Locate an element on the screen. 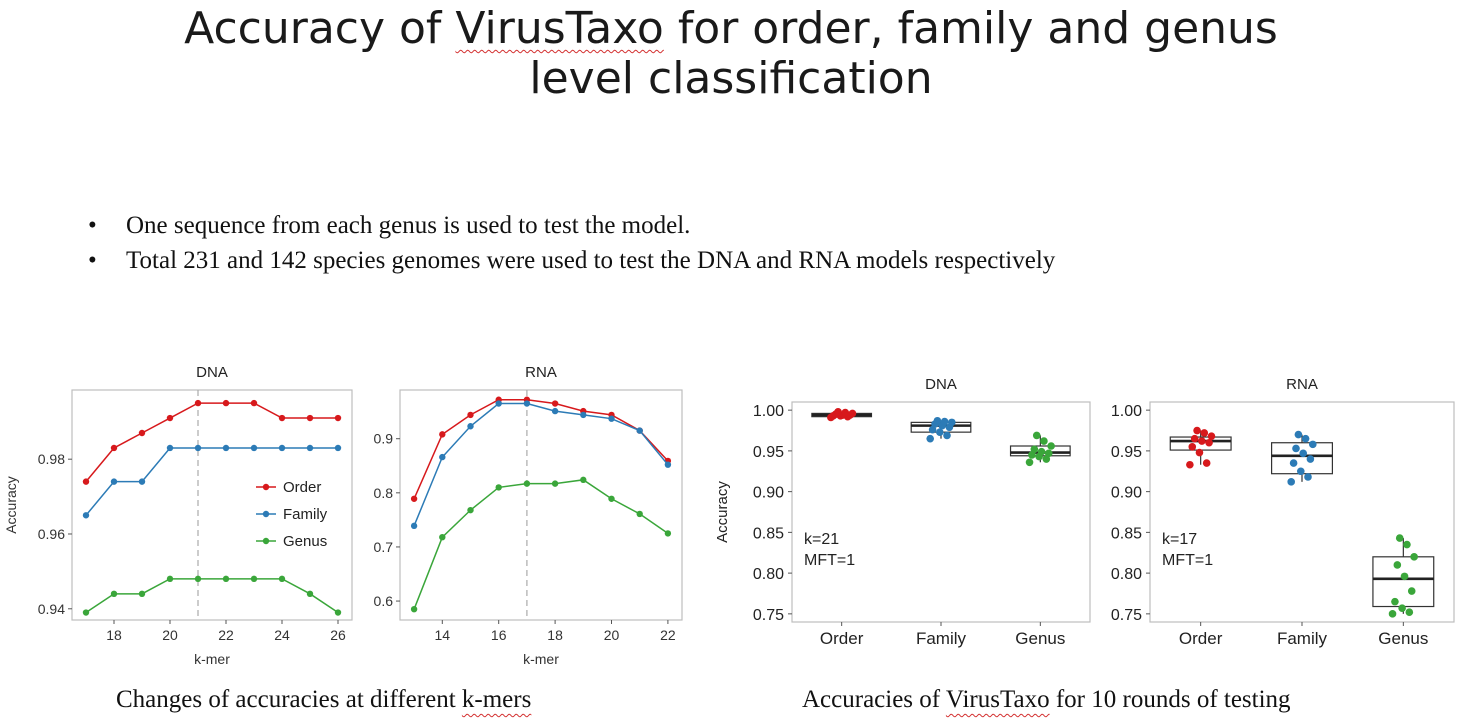 Image resolution: width=1462 pixels, height=725 pixels. legend-key-dot is located at coordinates (266, 487).